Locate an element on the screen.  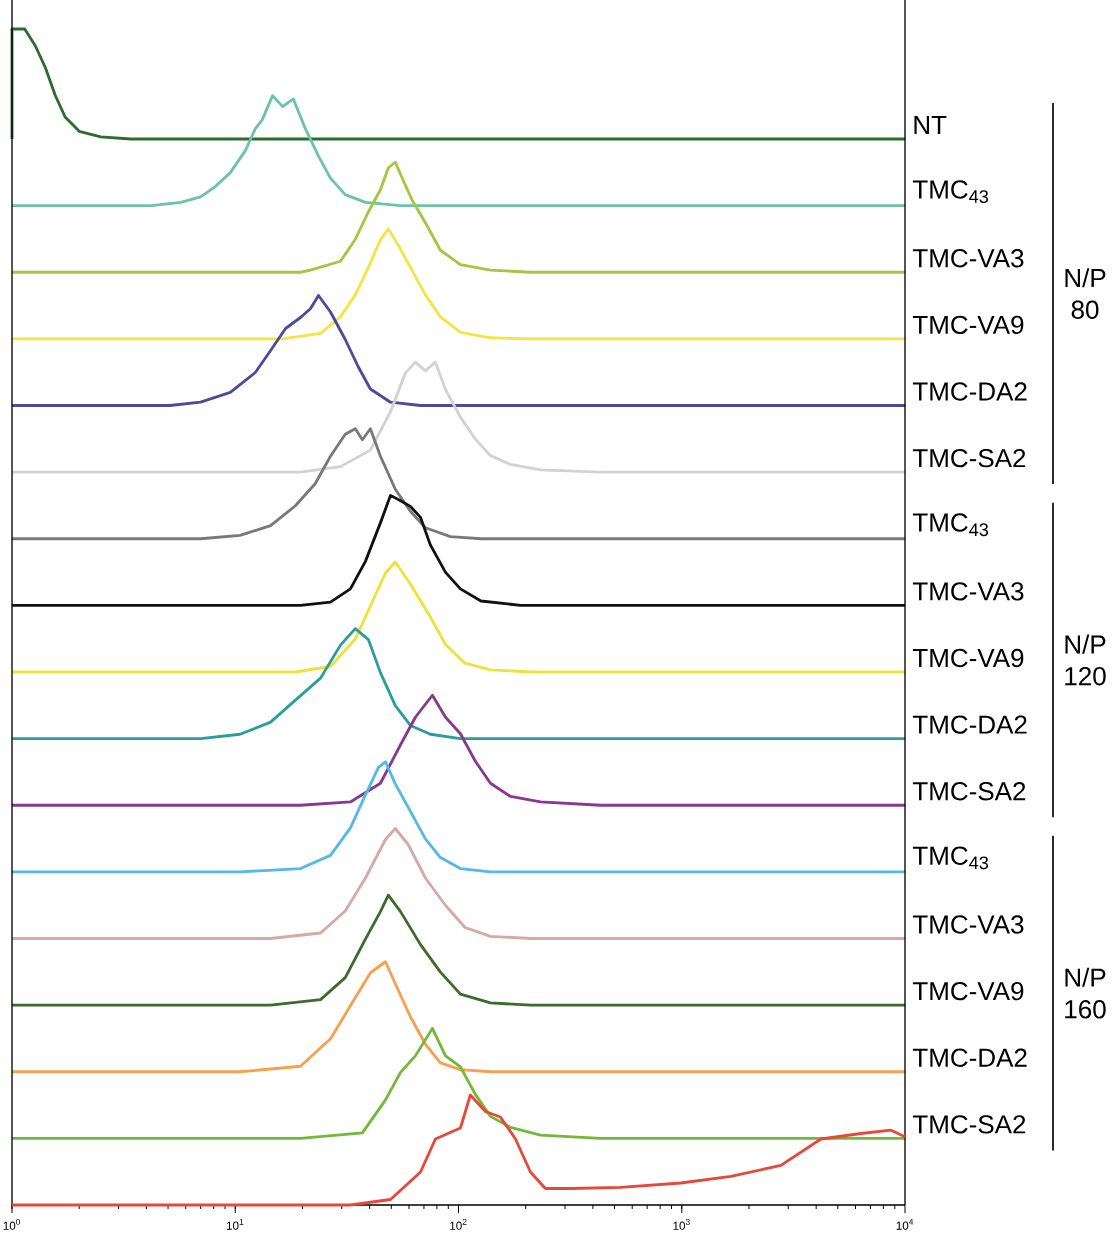
text: N/P 160 is located at coordinates (1085, 993).